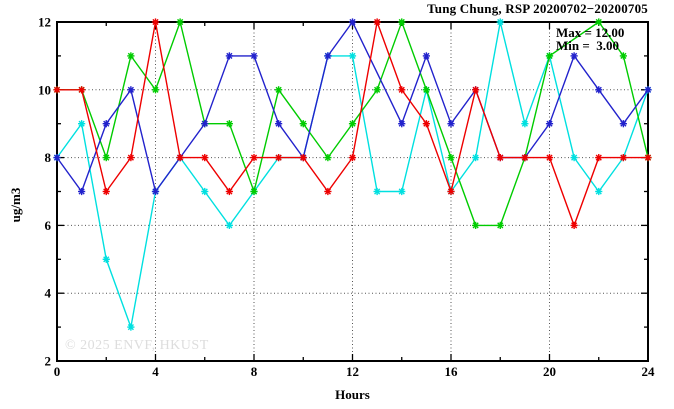 This screenshot has height=409, width=674. What do you see at coordinates (352, 371) in the screenshot?
I see `x-tick-label: 12` at bounding box center [352, 371].